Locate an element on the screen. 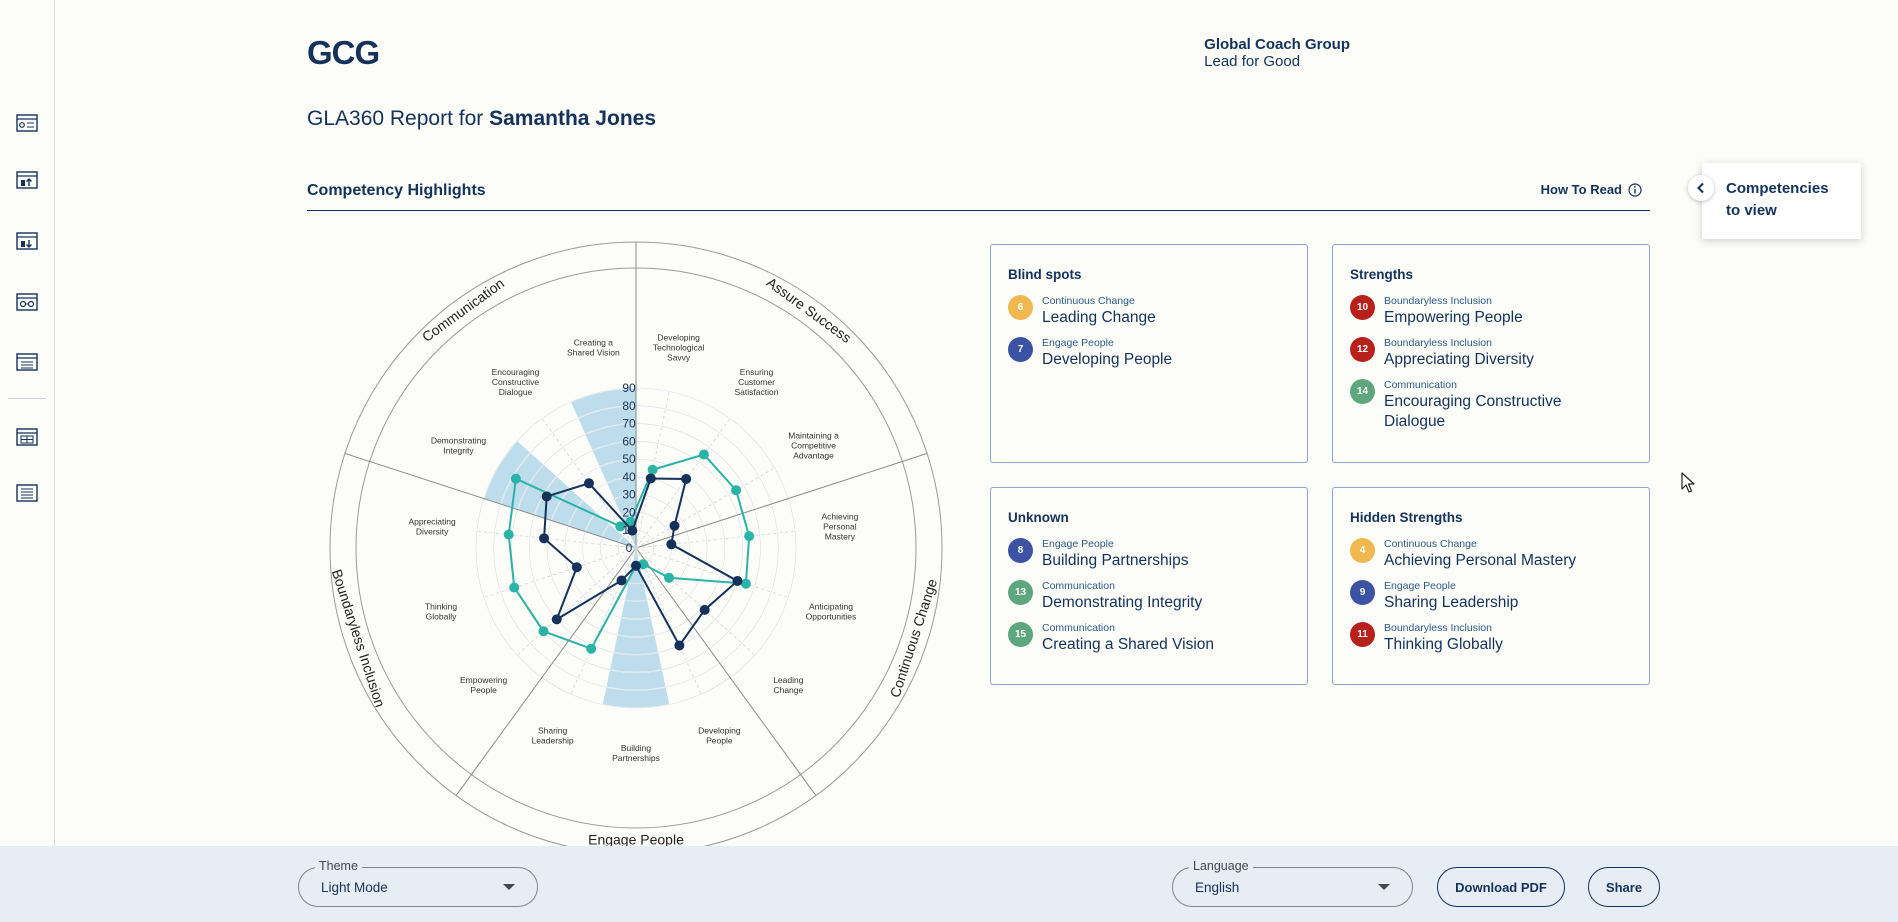 The image size is (1898, 922). competencies-panel-line1: Competencies is located at coordinates (1777, 188).